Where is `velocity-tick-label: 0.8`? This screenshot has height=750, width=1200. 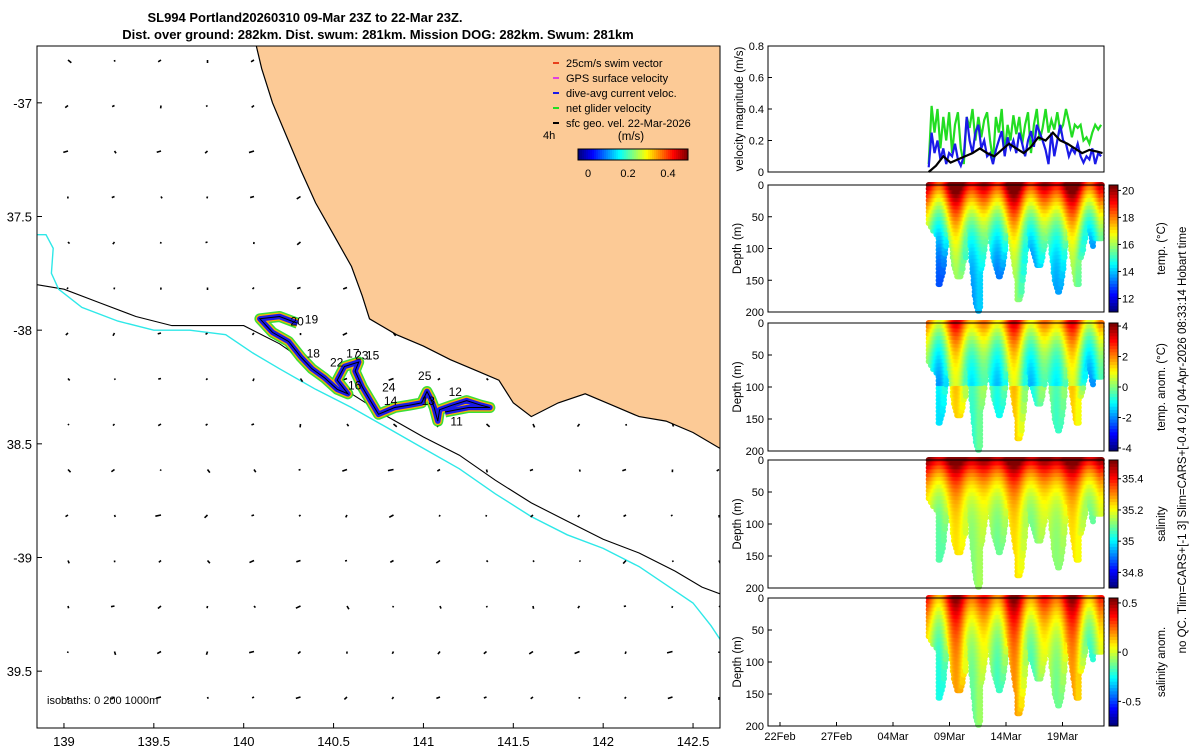
velocity-tick-label: 0.8 is located at coordinates (756, 47).